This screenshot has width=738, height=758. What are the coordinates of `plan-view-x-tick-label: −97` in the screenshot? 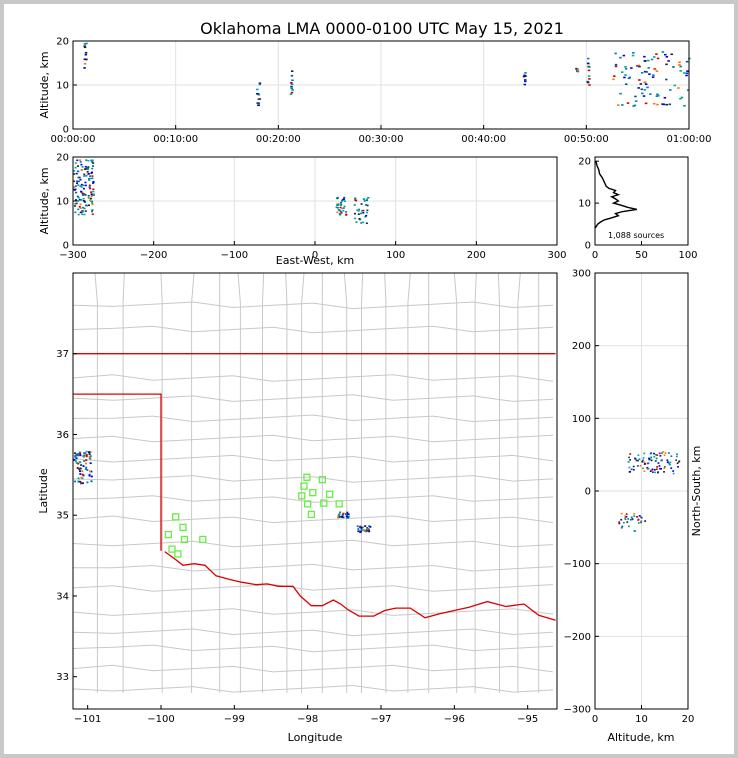 It's located at (380, 719).